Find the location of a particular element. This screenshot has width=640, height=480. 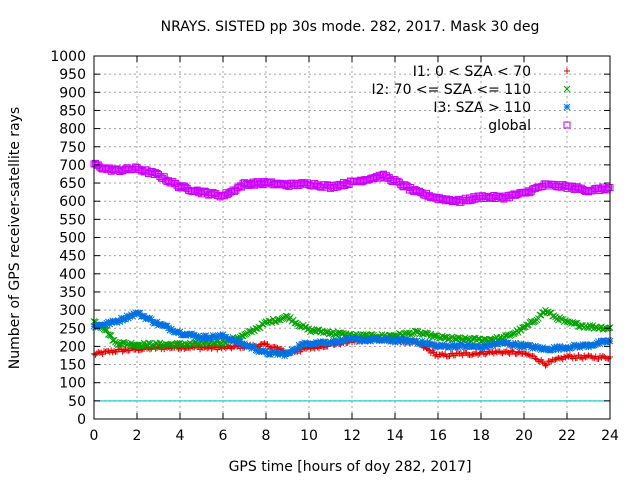

x-tick-label: 2 is located at coordinates (137, 436).